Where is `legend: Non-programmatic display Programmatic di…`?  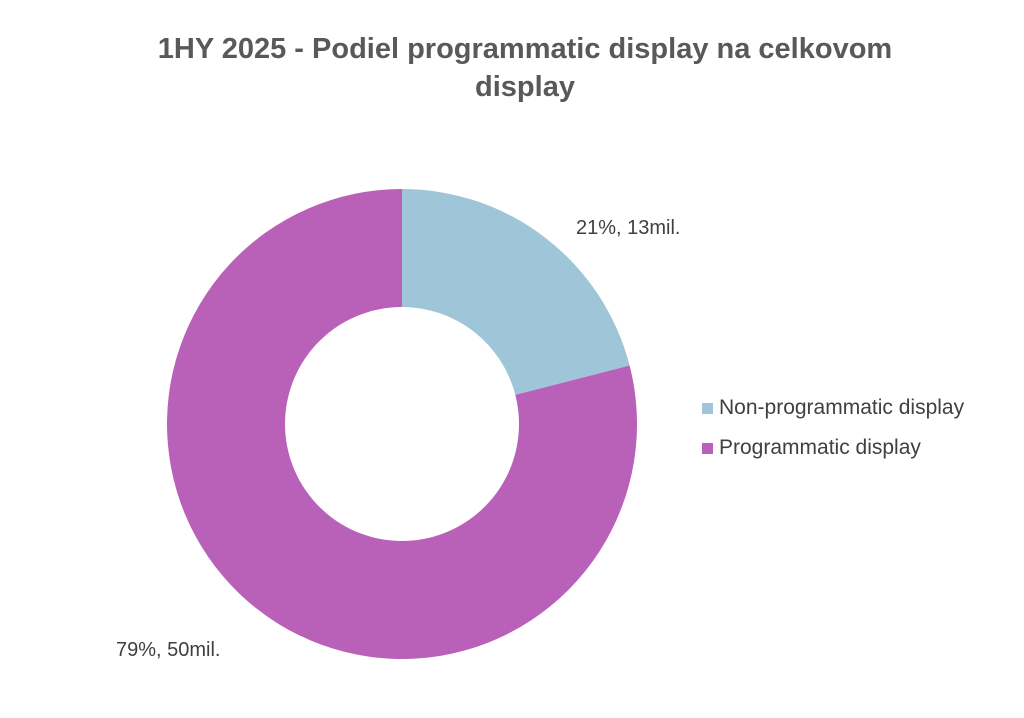 legend: Non-programmatic display Programmatic di… is located at coordinates (833, 428).